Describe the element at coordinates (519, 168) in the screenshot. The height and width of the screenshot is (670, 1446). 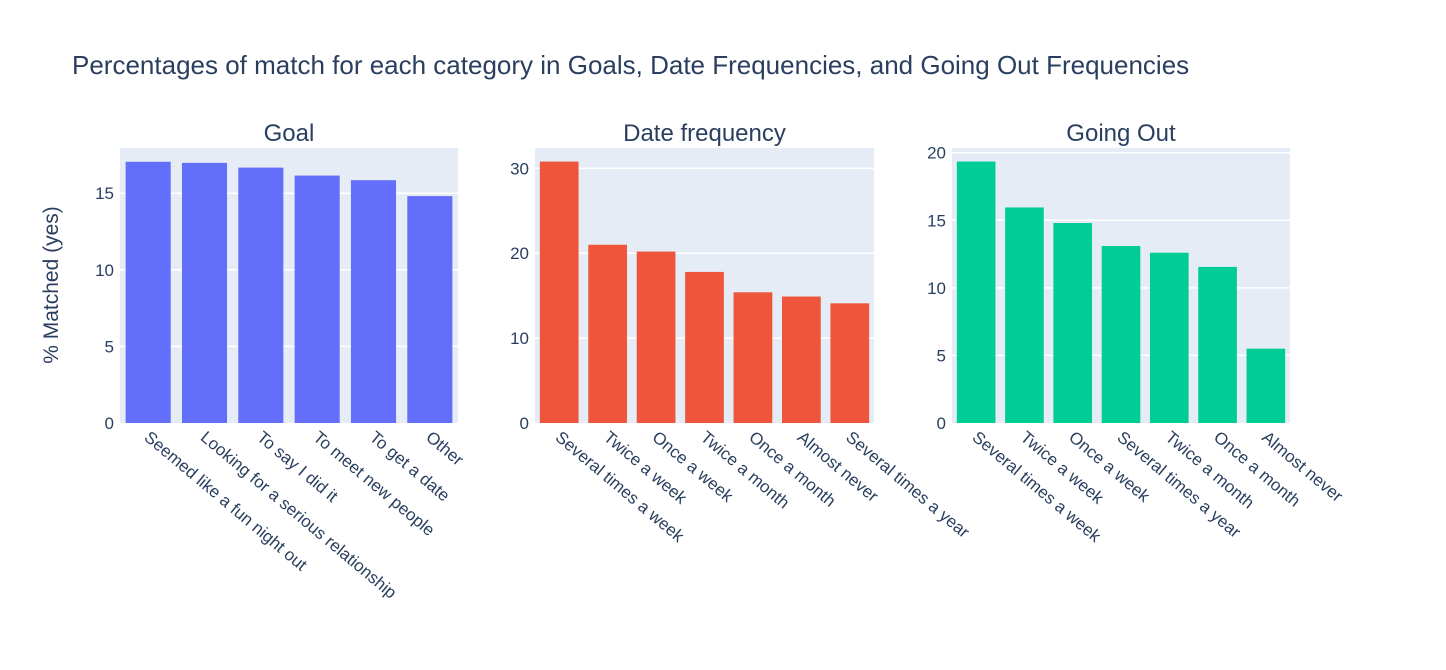
I see `y-tick-label: 30` at that location.